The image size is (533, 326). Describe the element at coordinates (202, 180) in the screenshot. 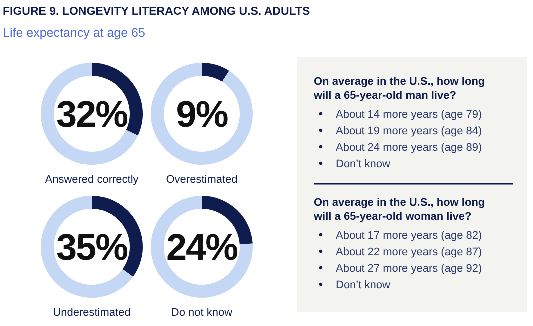

I see `text: Overestimated` at that location.